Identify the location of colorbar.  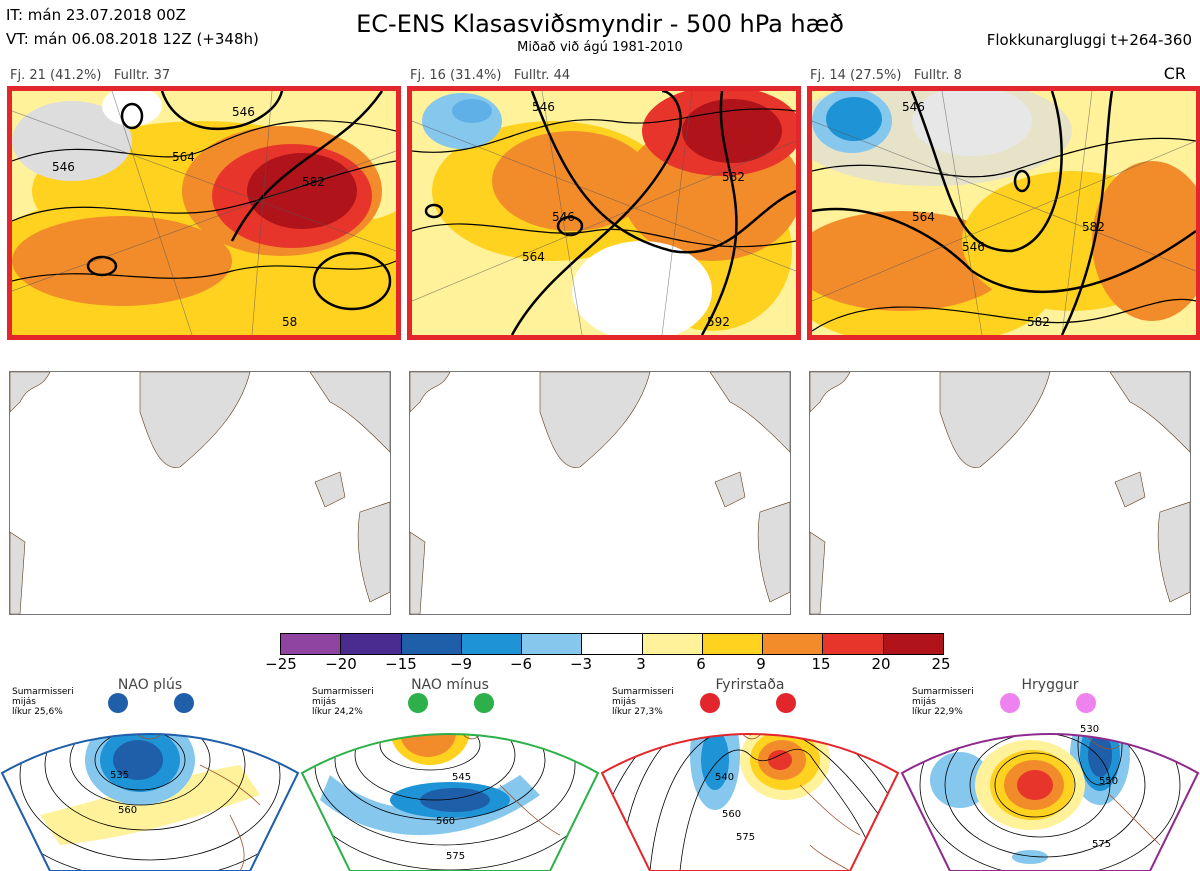
(612, 644).